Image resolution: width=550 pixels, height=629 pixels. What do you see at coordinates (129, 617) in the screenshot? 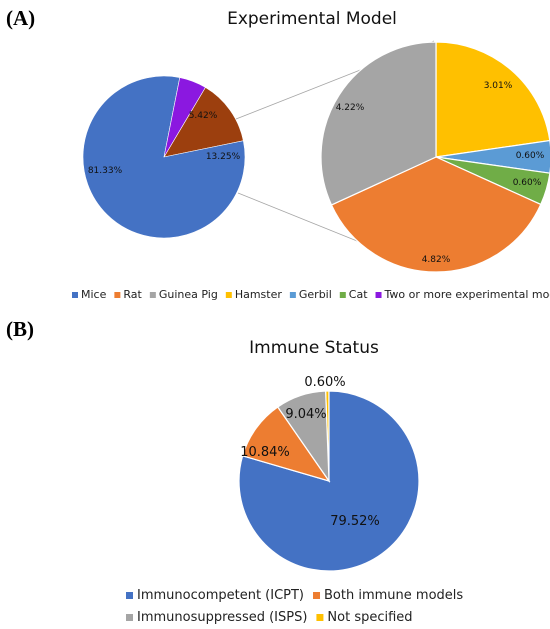
I see `legend-swatch-immunosuppressed-isps` at bounding box center [129, 617].